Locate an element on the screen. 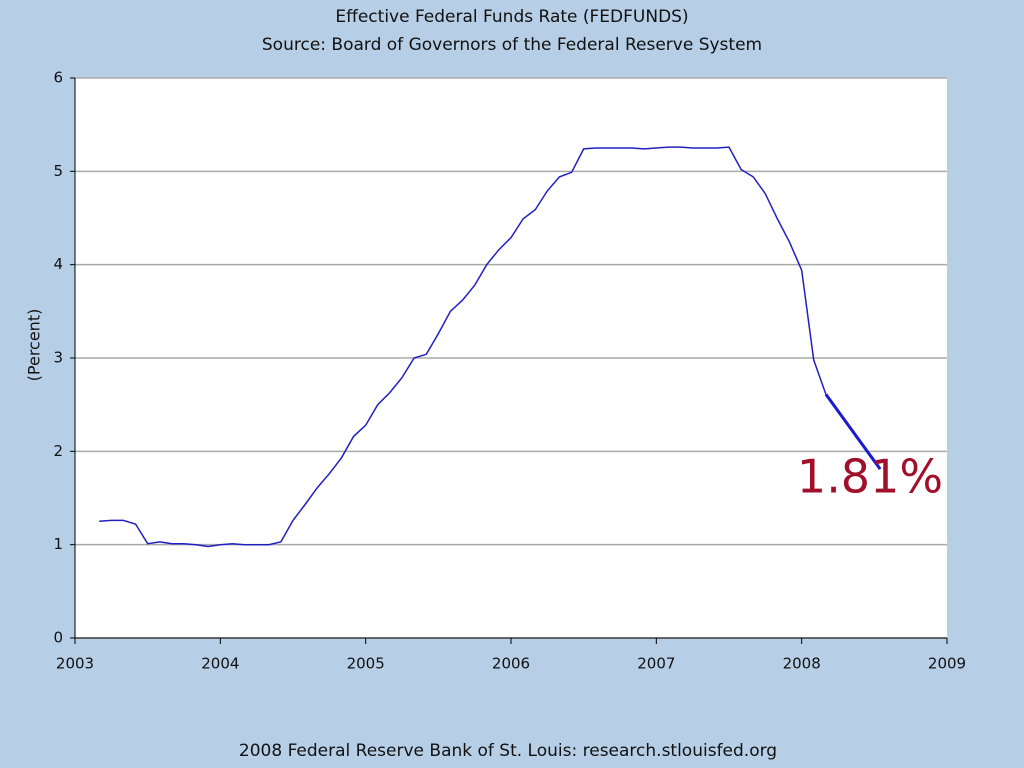  x-tick-label: 2009 is located at coordinates (947, 664).